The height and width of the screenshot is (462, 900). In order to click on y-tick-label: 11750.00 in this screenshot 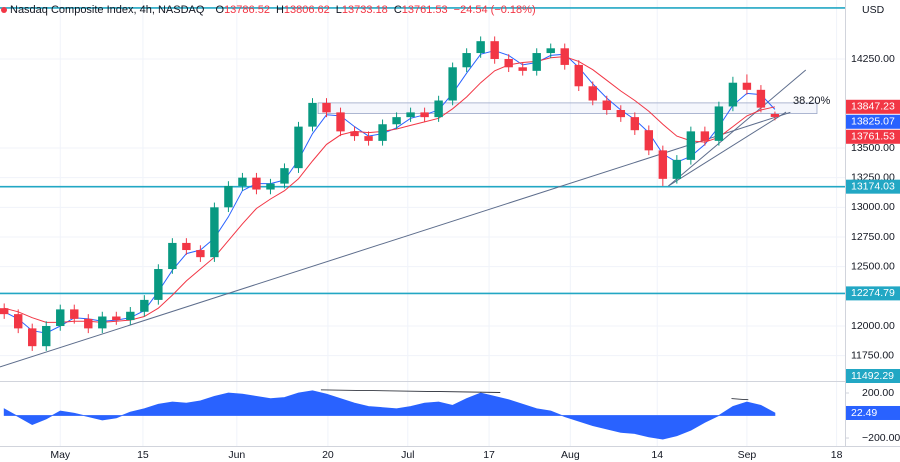, I will do `click(872, 355)`.